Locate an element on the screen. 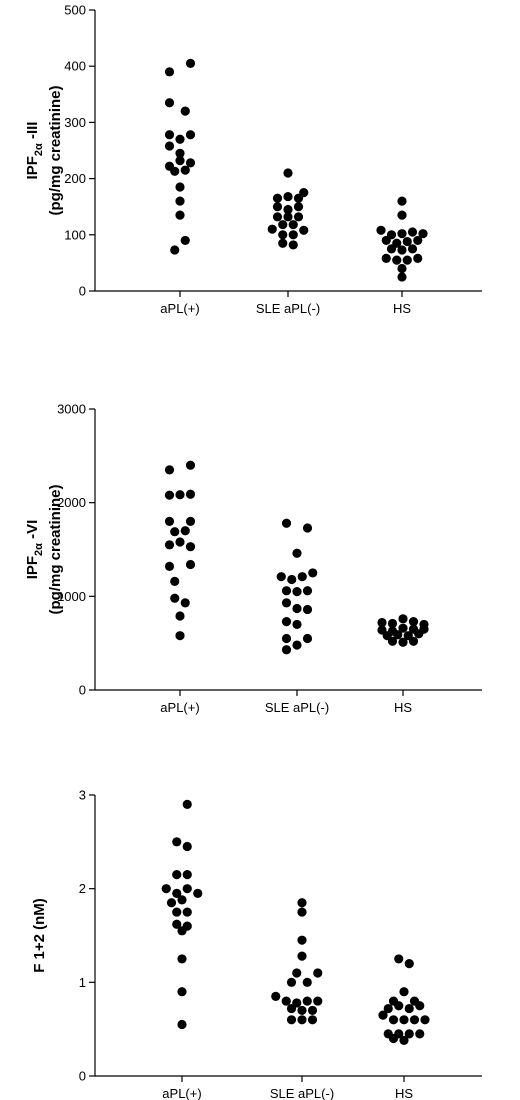 This screenshot has width=520, height=1100. y-tick-label: 2000 is located at coordinates (71, 502).